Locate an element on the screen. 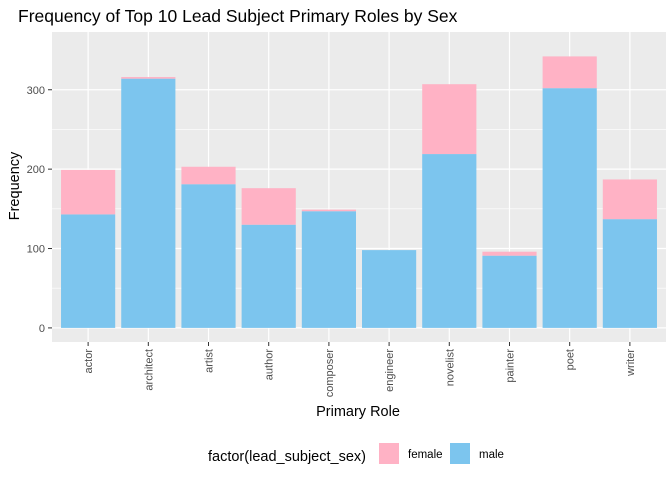 The width and height of the screenshot is (672, 480). bar-female-novelist is located at coordinates (449, 119).